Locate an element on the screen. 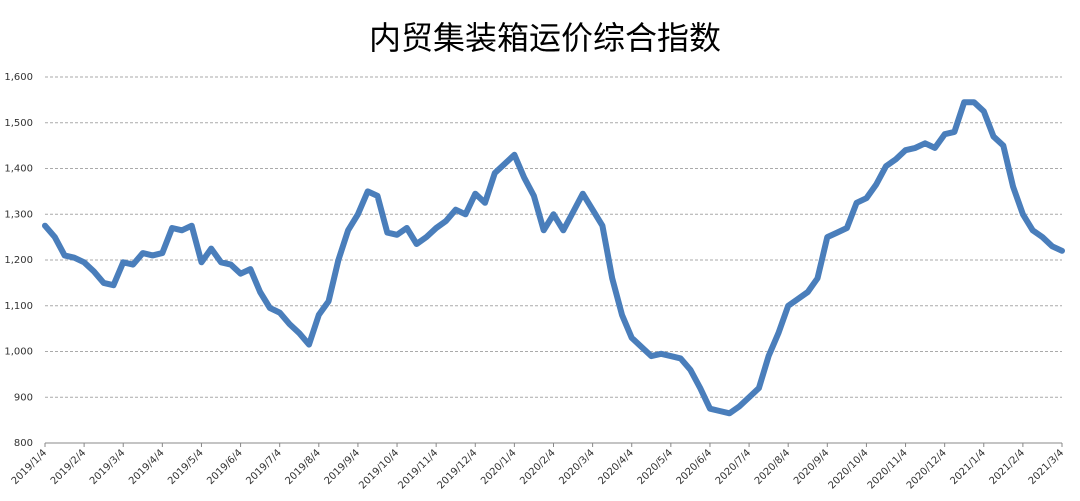  x-tick-label: 2021/2/4 is located at coordinates (1008, 467).